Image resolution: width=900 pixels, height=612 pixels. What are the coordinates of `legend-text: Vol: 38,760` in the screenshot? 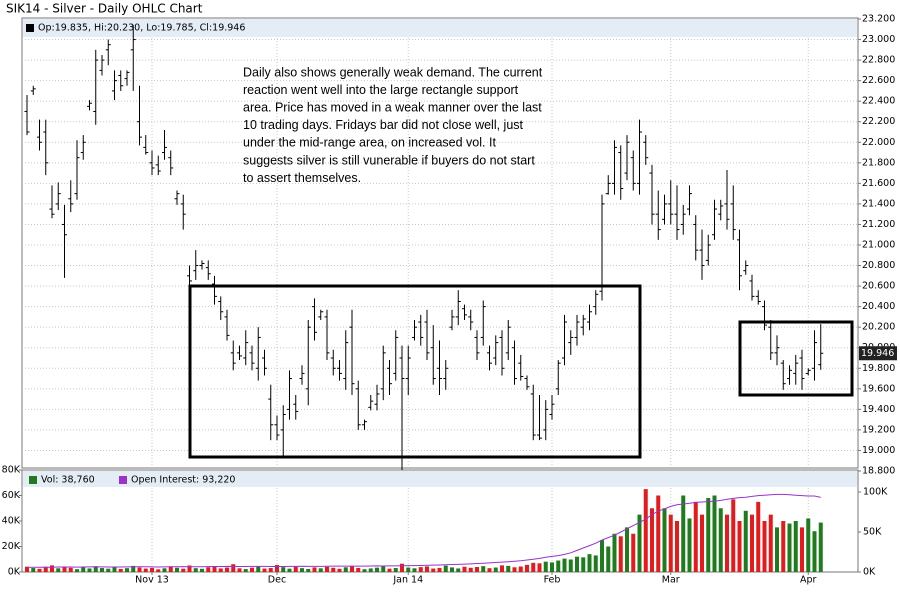 It's located at (68, 480).